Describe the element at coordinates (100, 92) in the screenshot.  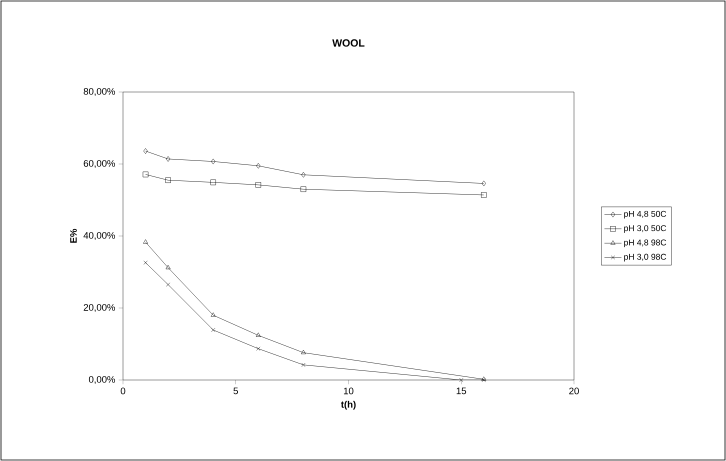
I see `y-tick-label: 80,00%` at that location.